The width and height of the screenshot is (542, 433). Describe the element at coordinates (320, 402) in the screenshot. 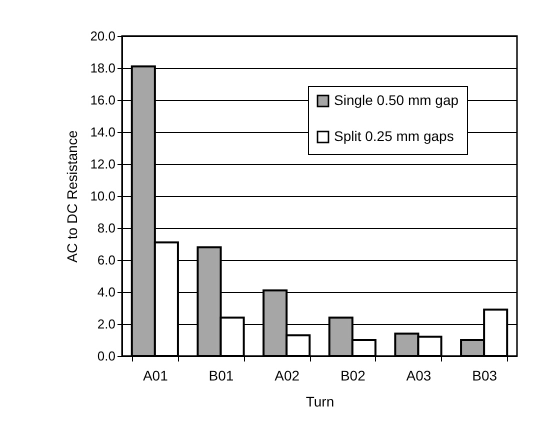

I see `x-axis-title: Turn` at that location.